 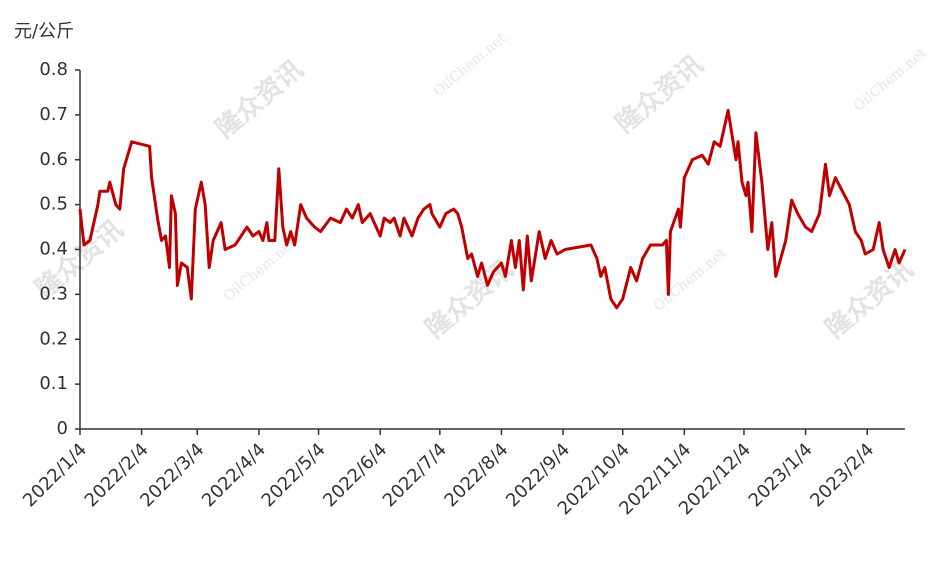 I want to click on y-tick-label: 0.5, so click(x=53, y=204).